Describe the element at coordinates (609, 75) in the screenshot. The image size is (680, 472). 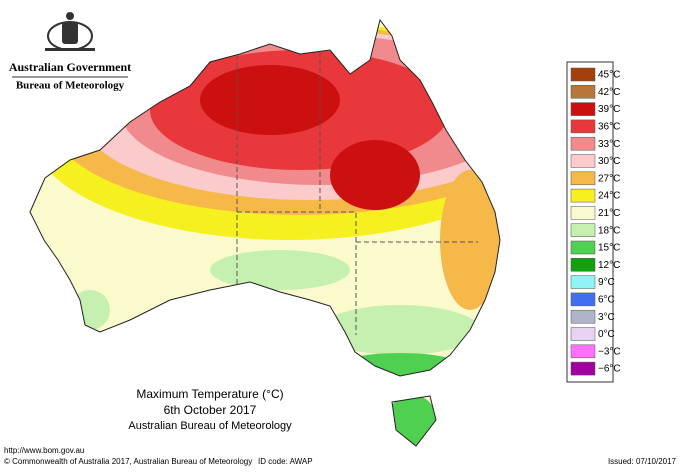
I see `legend-label: 45°C` at that location.